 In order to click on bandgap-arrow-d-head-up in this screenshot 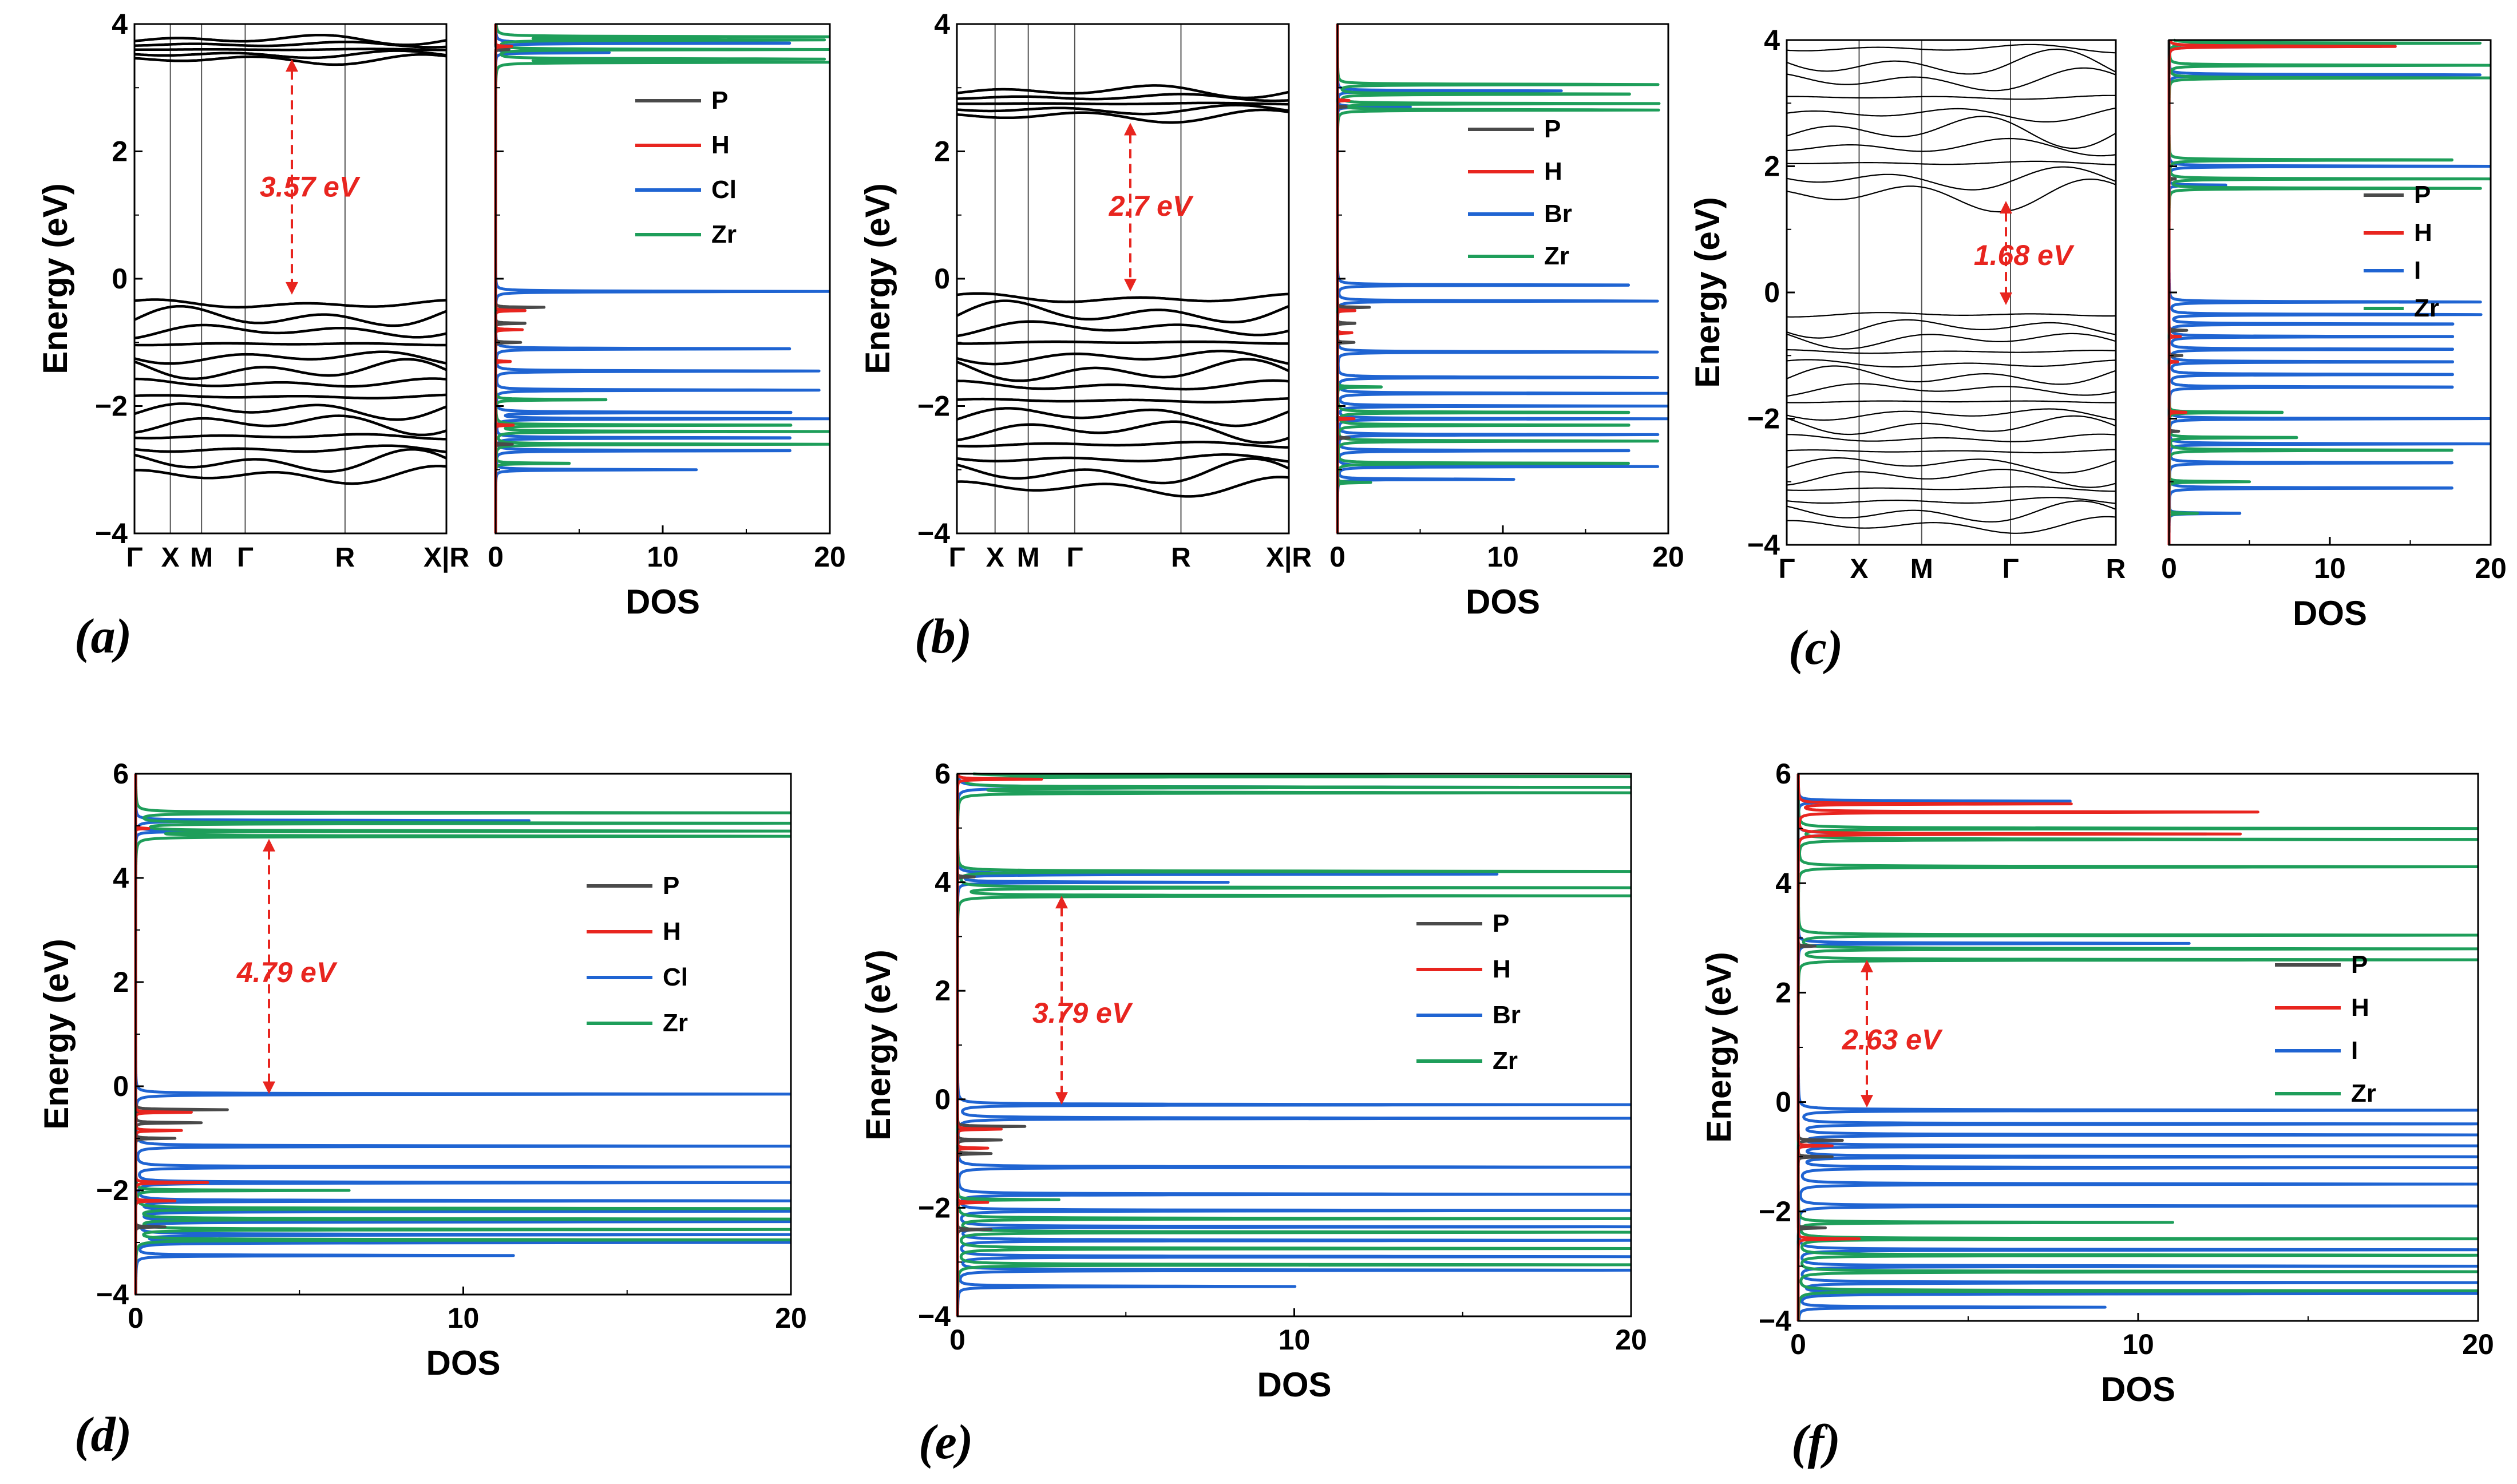, I will do `click(269, 845)`.